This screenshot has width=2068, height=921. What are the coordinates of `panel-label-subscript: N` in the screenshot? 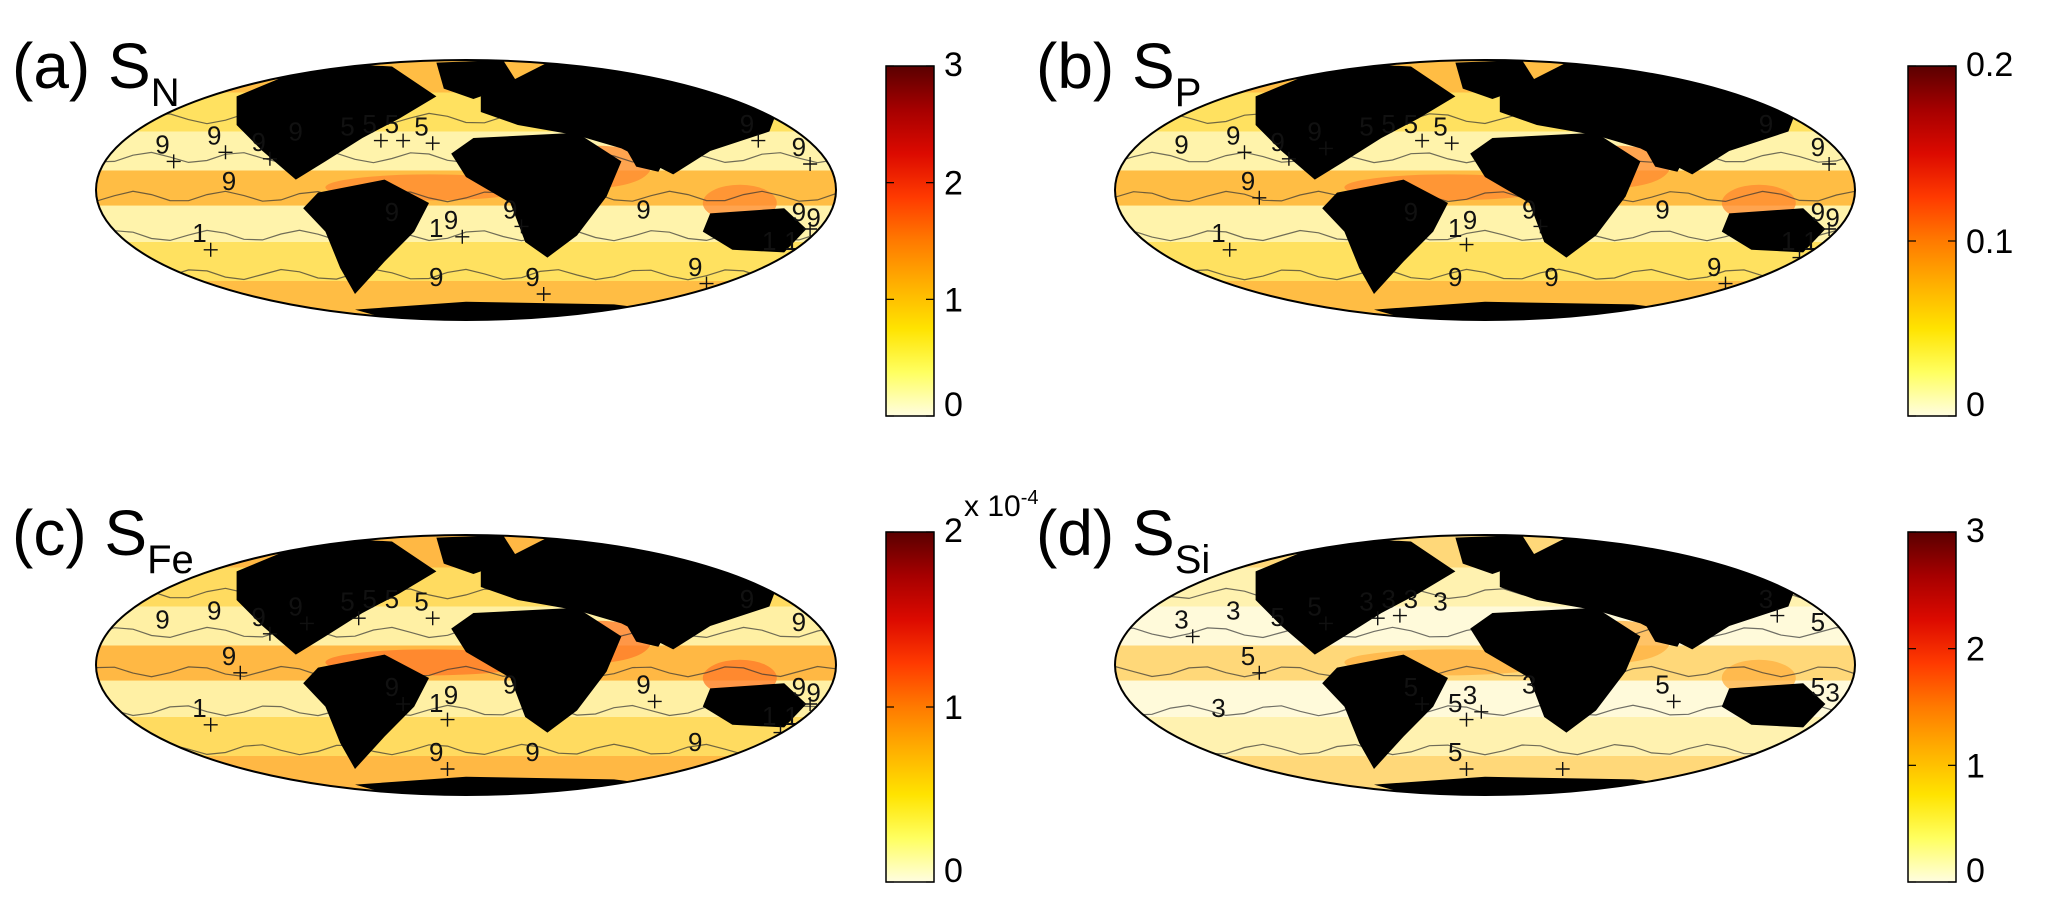 It's located at (165, 93).